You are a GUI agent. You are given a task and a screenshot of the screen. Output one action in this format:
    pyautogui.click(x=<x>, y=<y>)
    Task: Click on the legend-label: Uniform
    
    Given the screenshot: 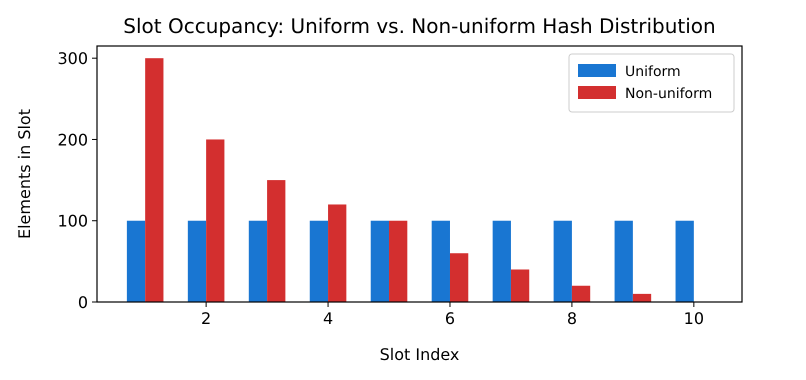 What is the action you would take?
    pyautogui.click(x=653, y=72)
    